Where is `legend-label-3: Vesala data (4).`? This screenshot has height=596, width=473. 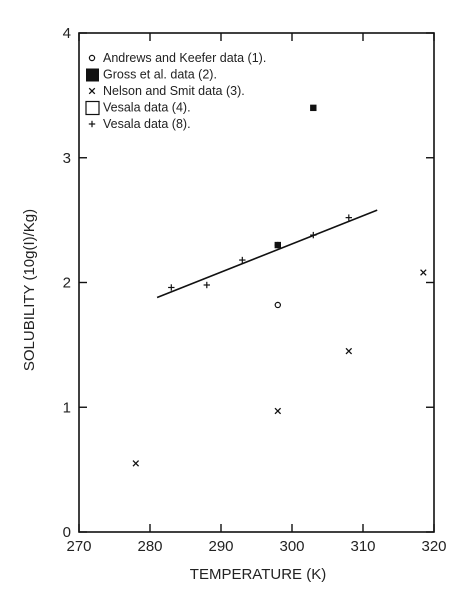 legend-label-3: Vesala data (4). is located at coordinates (147, 108).